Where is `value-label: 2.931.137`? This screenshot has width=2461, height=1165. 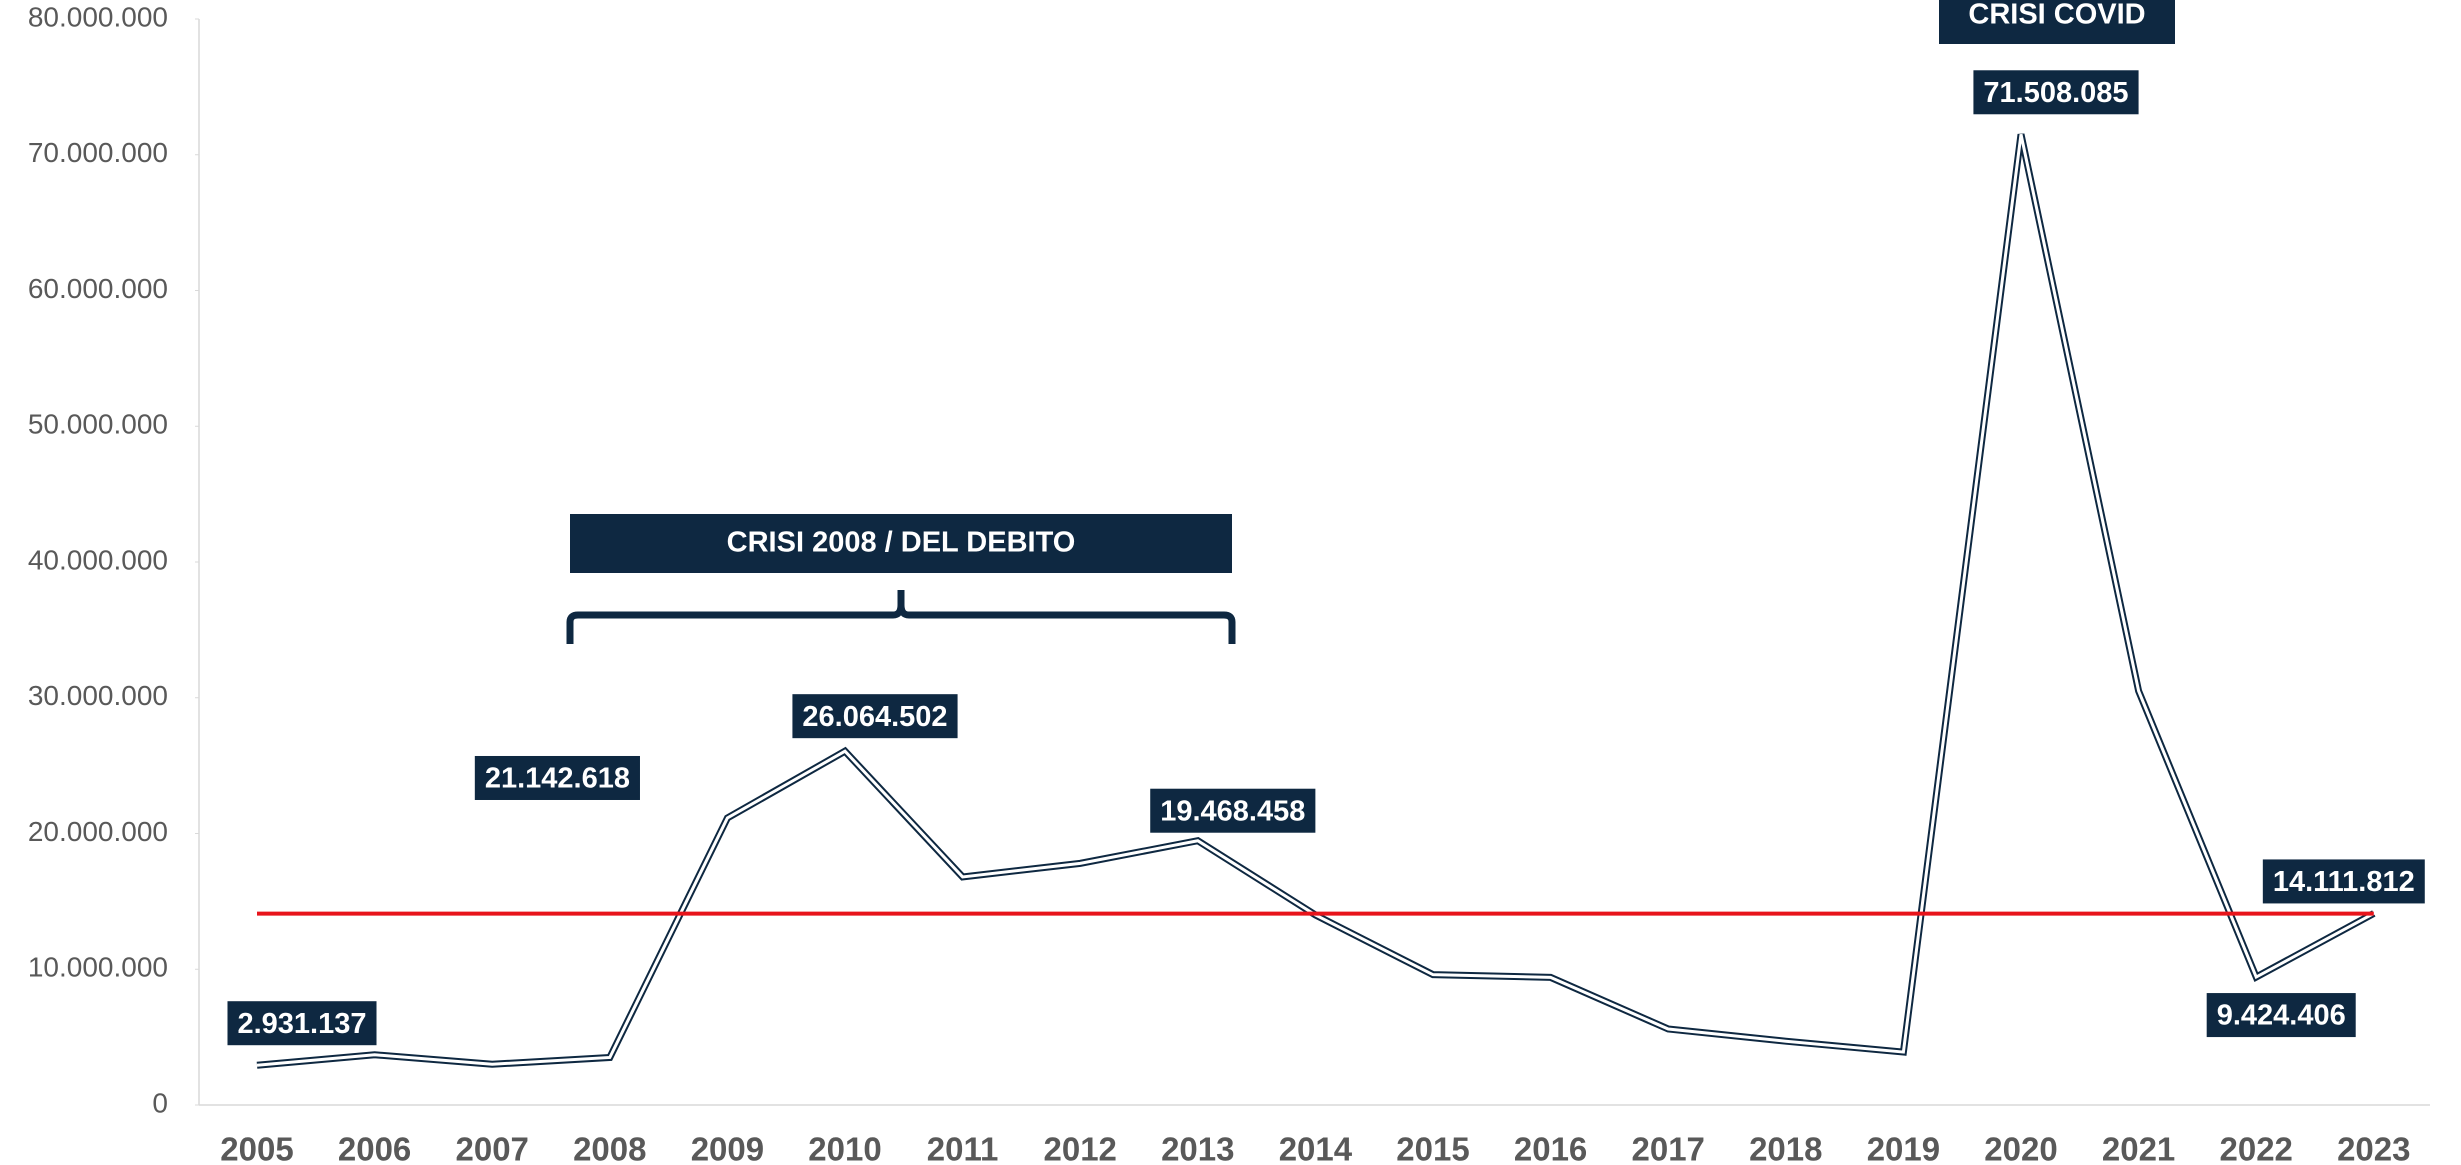
value-label: 2.931.137 is located at coordinates (301, 1024).